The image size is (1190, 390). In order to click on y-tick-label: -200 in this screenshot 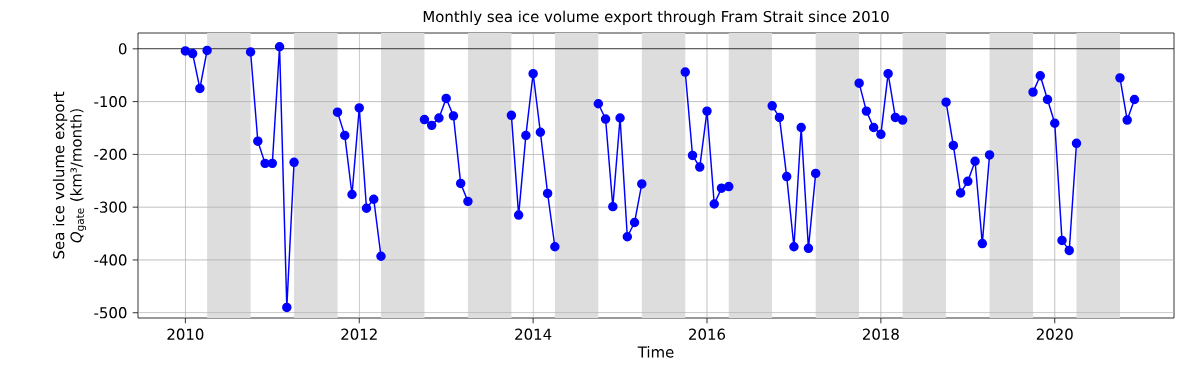, I will do `click(110, 154)`.